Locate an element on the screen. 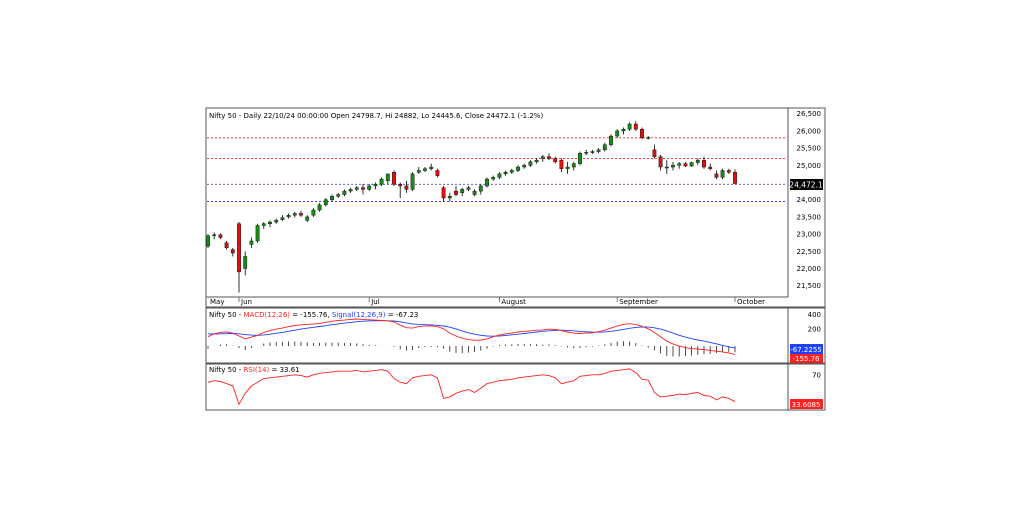 This screenshot has height=520, width=1032. rsi-panel-title: Nifty 50 - RSI(14) = 33.61 is located at coordinates (254, 370).